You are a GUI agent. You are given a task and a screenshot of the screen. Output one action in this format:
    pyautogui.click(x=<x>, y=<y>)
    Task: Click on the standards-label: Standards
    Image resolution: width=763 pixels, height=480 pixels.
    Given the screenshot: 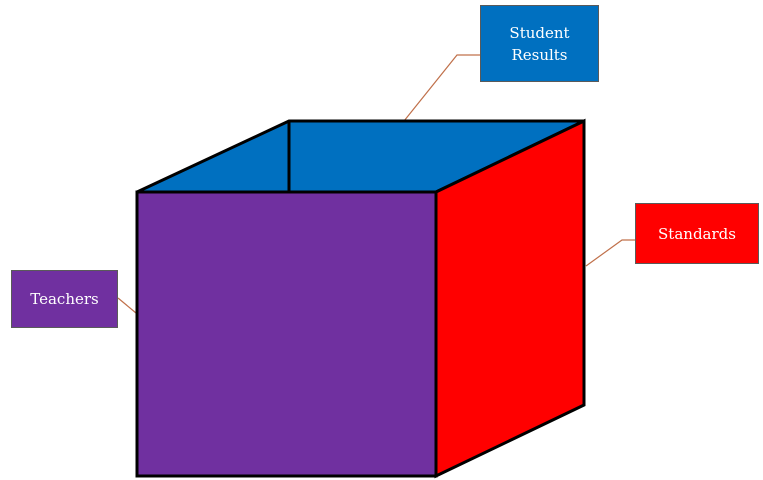 What is the action you would take?
    pyautogui.click(x=697, y=233)
    